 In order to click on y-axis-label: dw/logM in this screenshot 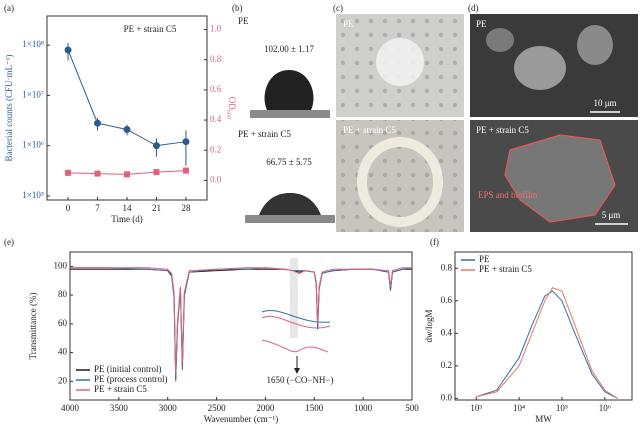, I will do `click(429, 325)`.